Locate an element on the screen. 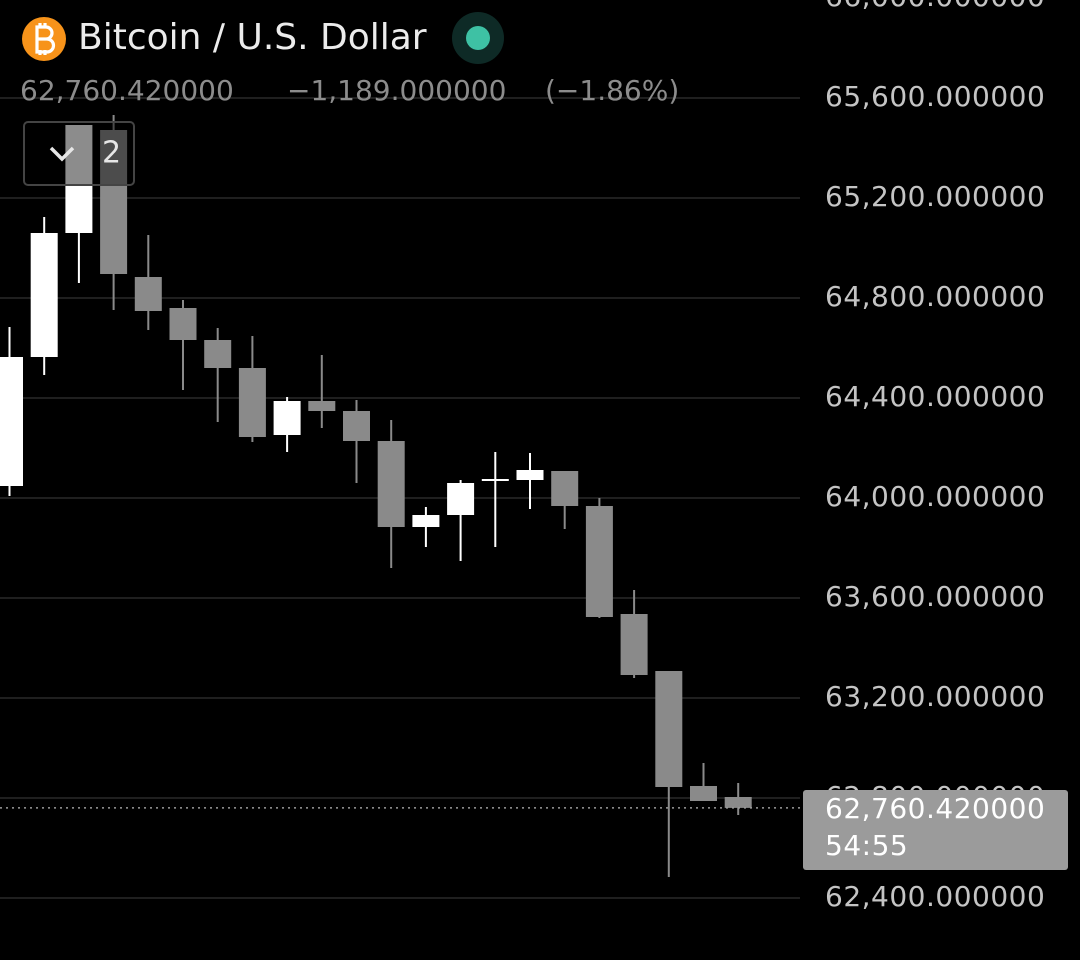 This screenshot has width=1080, height=960. last-price: 62,760.420000 is located at coordinates (127, 90).